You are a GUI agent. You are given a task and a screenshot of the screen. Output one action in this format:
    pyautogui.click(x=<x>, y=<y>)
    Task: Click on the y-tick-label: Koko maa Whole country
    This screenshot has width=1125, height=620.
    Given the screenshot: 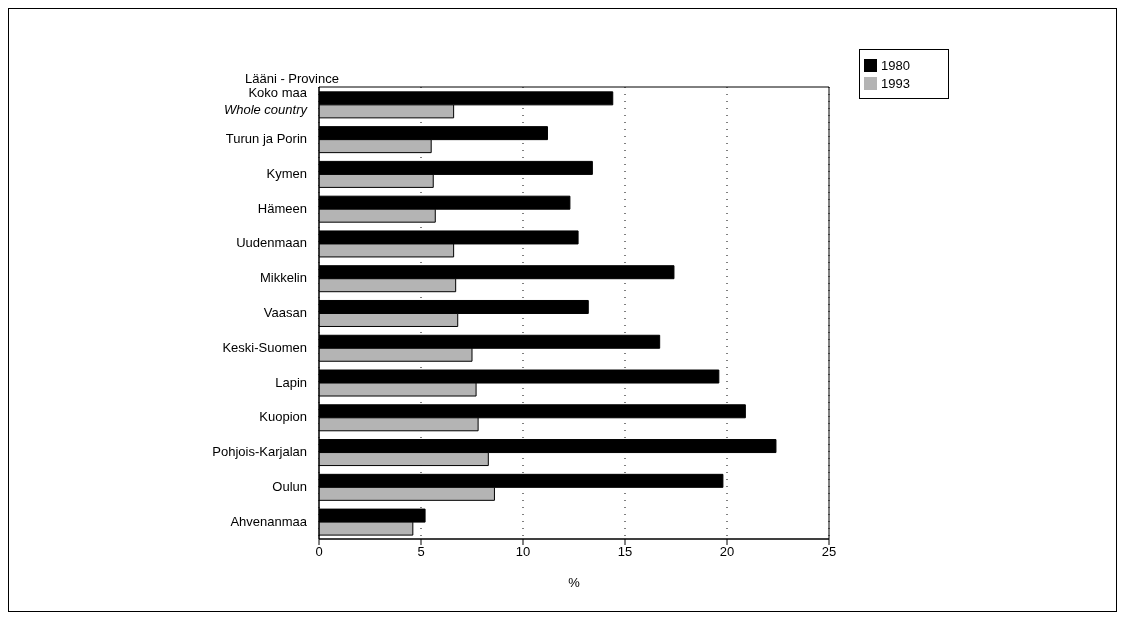 What is the action you would take?
    pyautogui.click(x=266, y=100)
    